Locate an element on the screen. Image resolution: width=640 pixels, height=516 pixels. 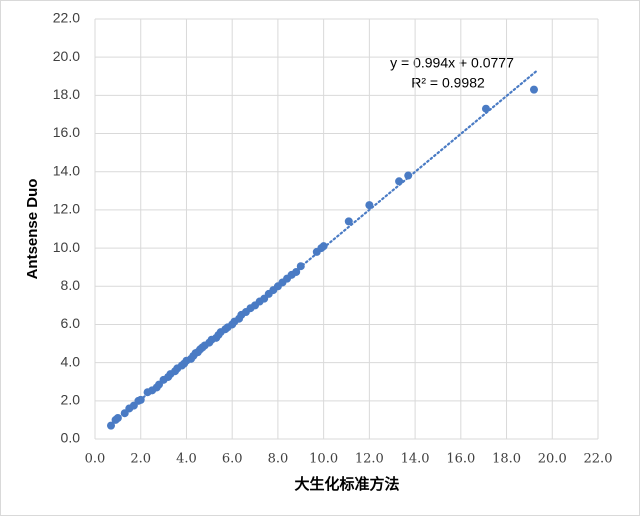
x-tick-label: 0.0 is located at coordinates (95, 459).